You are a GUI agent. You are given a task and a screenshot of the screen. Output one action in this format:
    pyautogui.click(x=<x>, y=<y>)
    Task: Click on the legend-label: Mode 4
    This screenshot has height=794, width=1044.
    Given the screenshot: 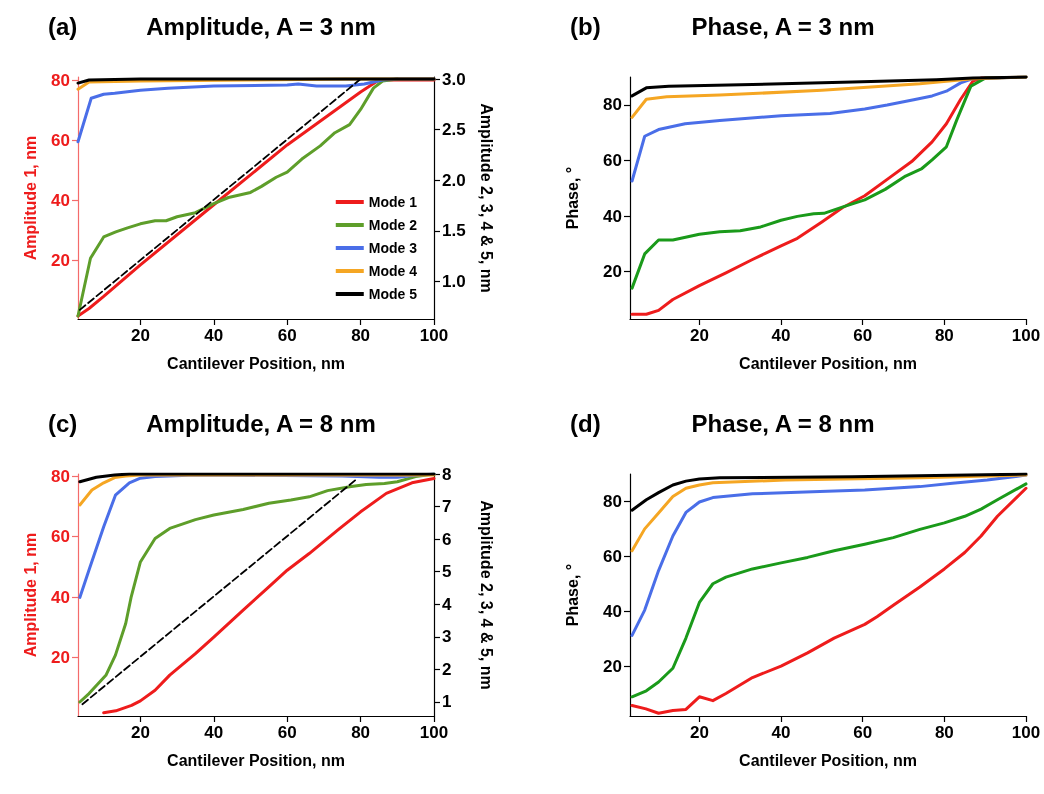 What is the action you would take?
    pyautogui.click(x=393, y=271)
    